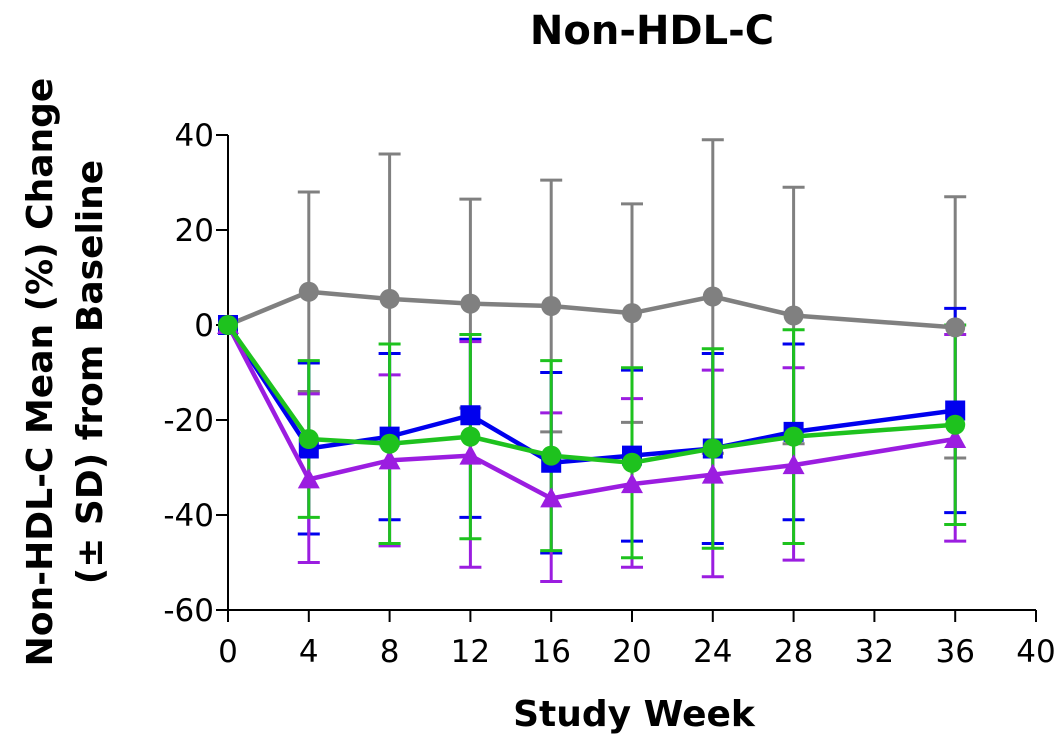 Image resolution: width=1064 pixels, height=736 pixels. What do you see at coordinates (1035, 652) in the screenshot?
I see `x-tick-label: 40` at bounding box center [1035, 652].